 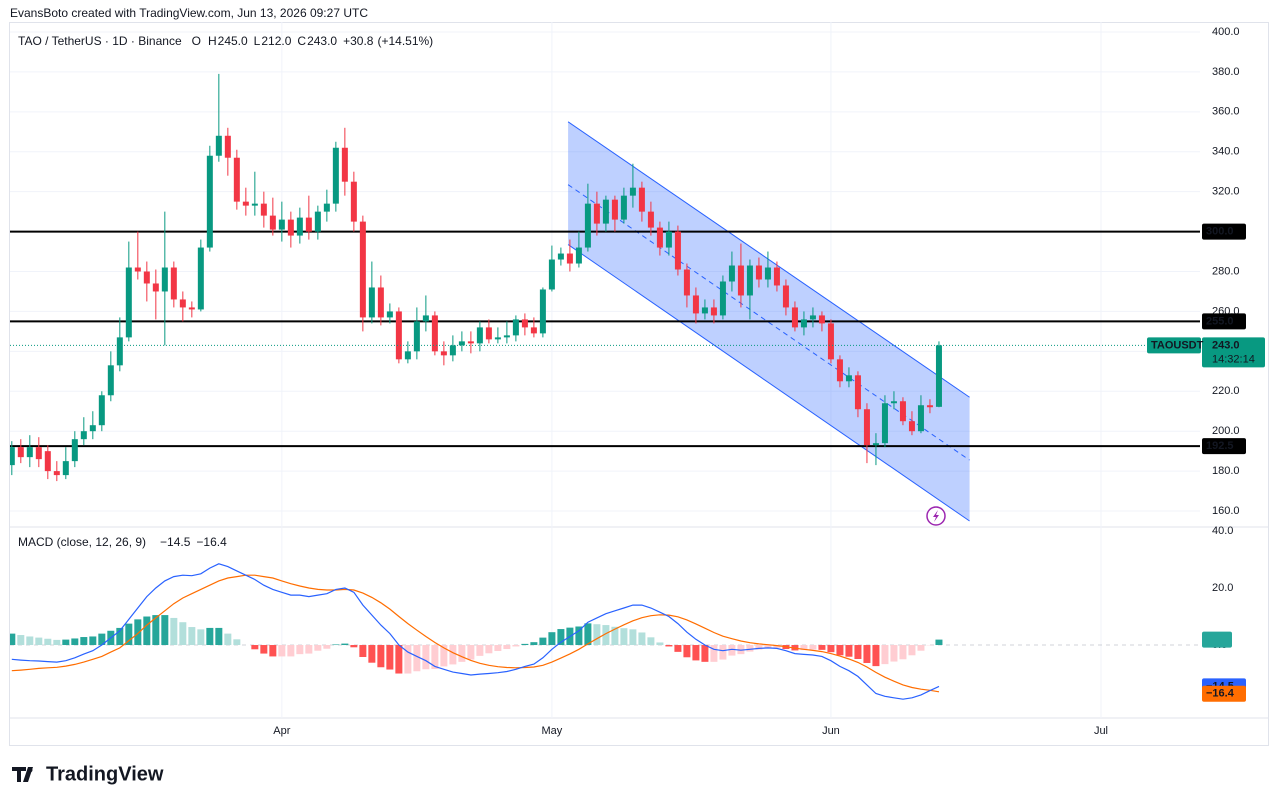 I want to click on alert-icon, so click(x=936, y=516).